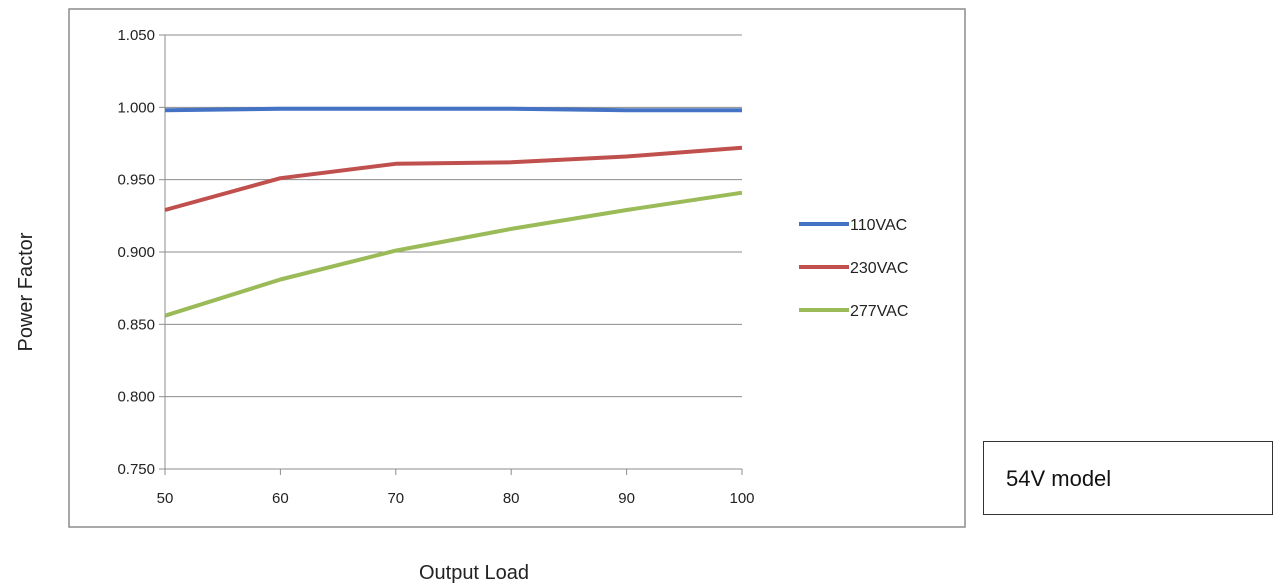 Image resolution: width=1276 pixels, height=587 pixels. What do you see at coordinates (136, 397) in the screenshot?
I see `y-tick-label: 0.800` at bounding box center [136, 397].